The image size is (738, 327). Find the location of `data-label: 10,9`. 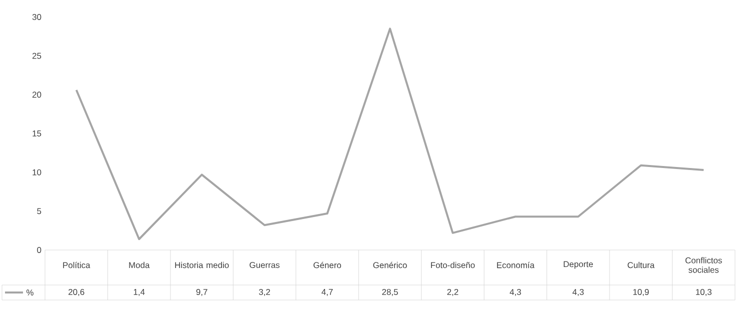

data-label: 10,9 is located at coordinates (641, 292).